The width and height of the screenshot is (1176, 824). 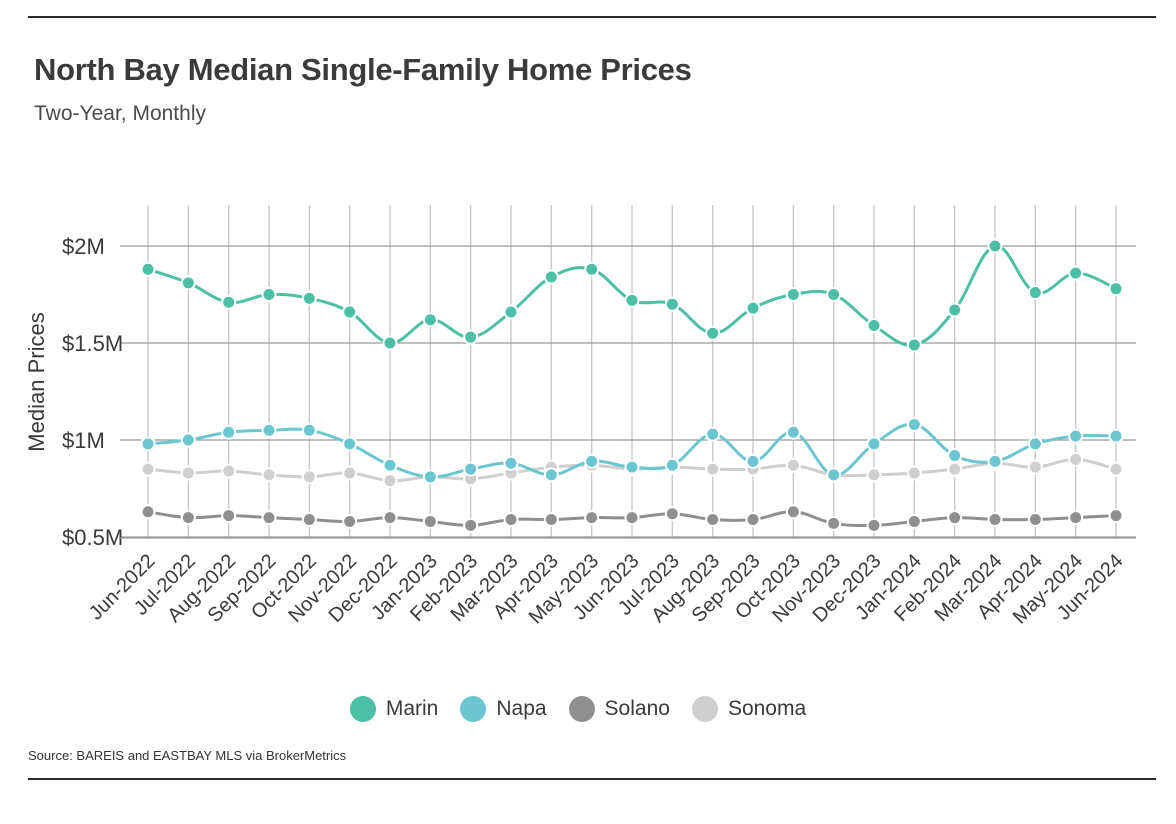 I want to click on legend-item-marin: Marin, so click(x=394, y=709).